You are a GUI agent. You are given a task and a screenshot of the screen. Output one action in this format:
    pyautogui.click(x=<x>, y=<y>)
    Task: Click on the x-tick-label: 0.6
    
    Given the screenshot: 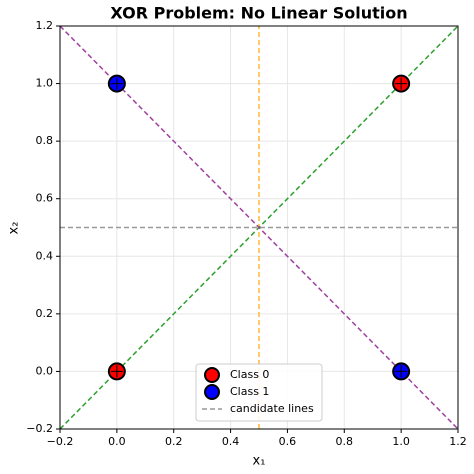 What is the action you would take?
    pyautogui.click(x=288, y=441)
    